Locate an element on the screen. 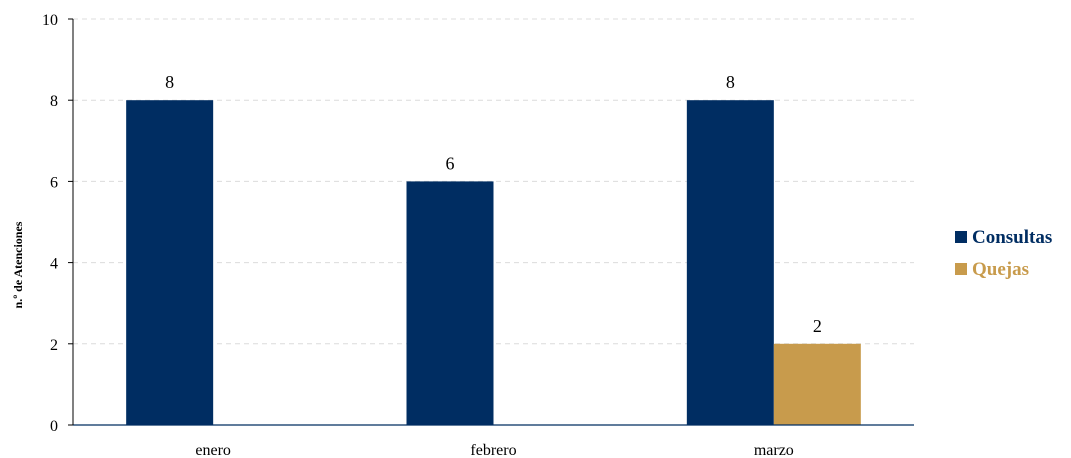 The width and height of the screenshot is (1071, 458). legend: Consultas Quejas is located at coordinates (1003, 253).